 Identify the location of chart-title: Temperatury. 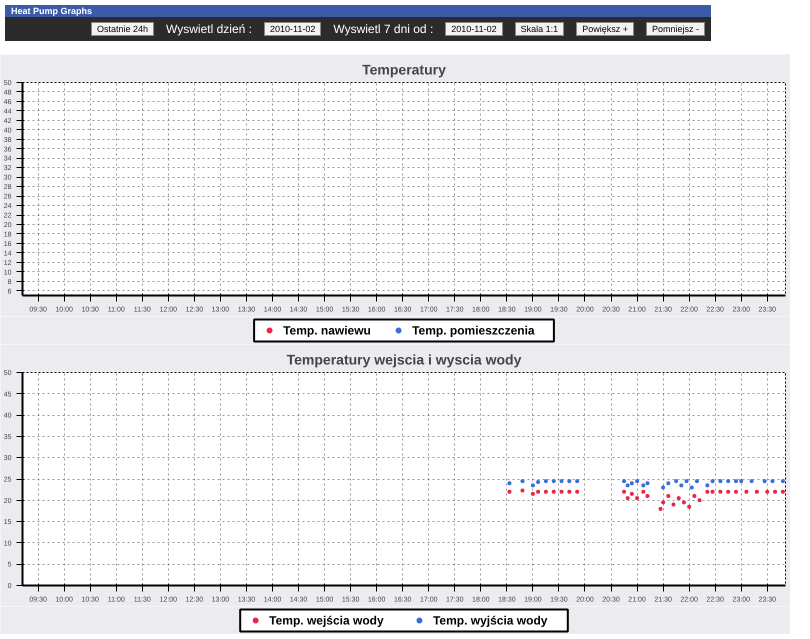
(404, 70).